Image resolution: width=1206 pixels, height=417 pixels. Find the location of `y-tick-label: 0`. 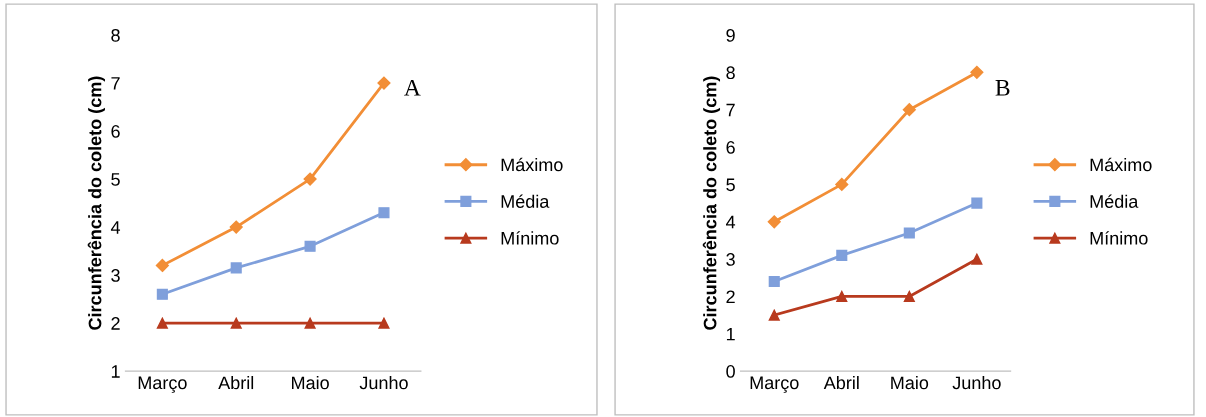

y-tick-label: 0 is located at coordinates (730, 371).